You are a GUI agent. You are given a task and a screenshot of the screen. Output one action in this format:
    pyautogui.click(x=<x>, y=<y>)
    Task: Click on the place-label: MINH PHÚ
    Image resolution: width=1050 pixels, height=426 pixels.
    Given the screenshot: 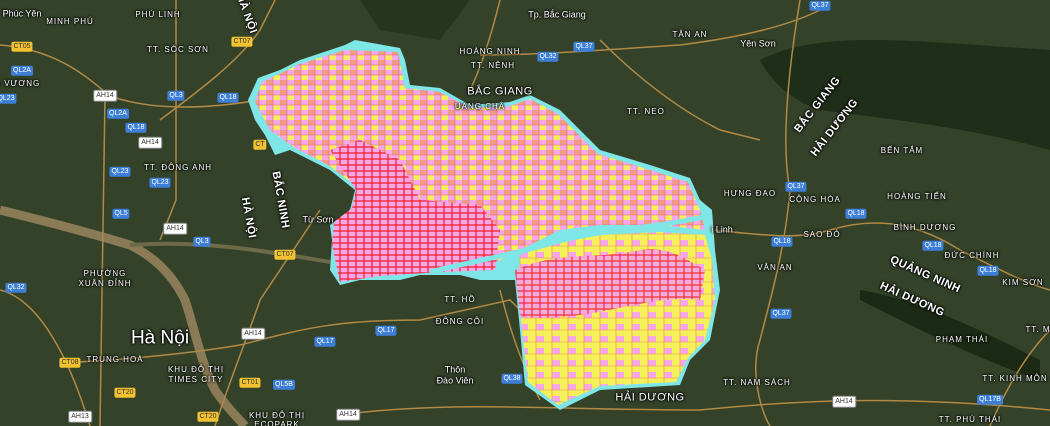 What is the action you would take?
    pyautogui.click(x=70, y=21)
    